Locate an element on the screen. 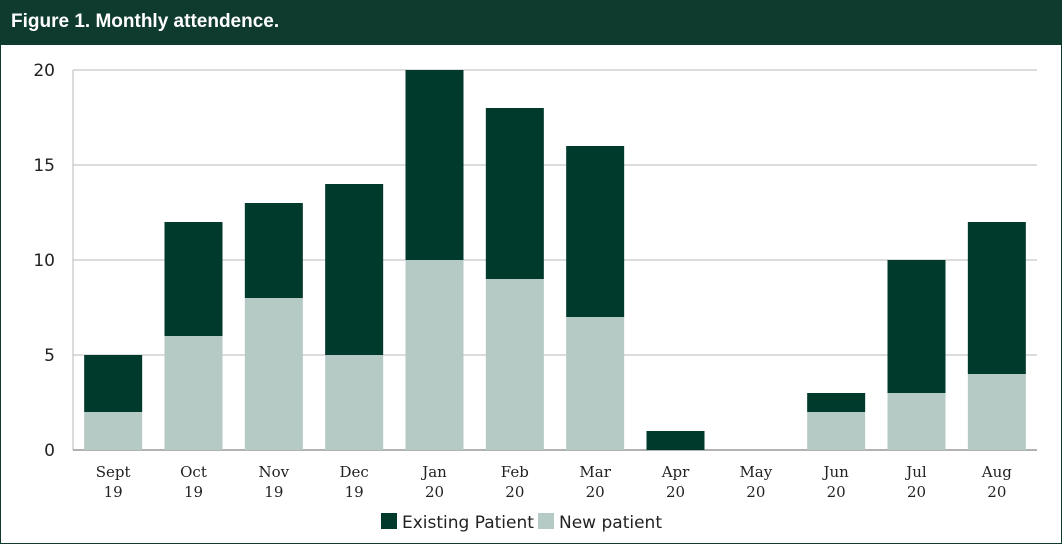 The image size is (1062, 544). x-tick-label-month: Apr is located at coordinates (675, 472).